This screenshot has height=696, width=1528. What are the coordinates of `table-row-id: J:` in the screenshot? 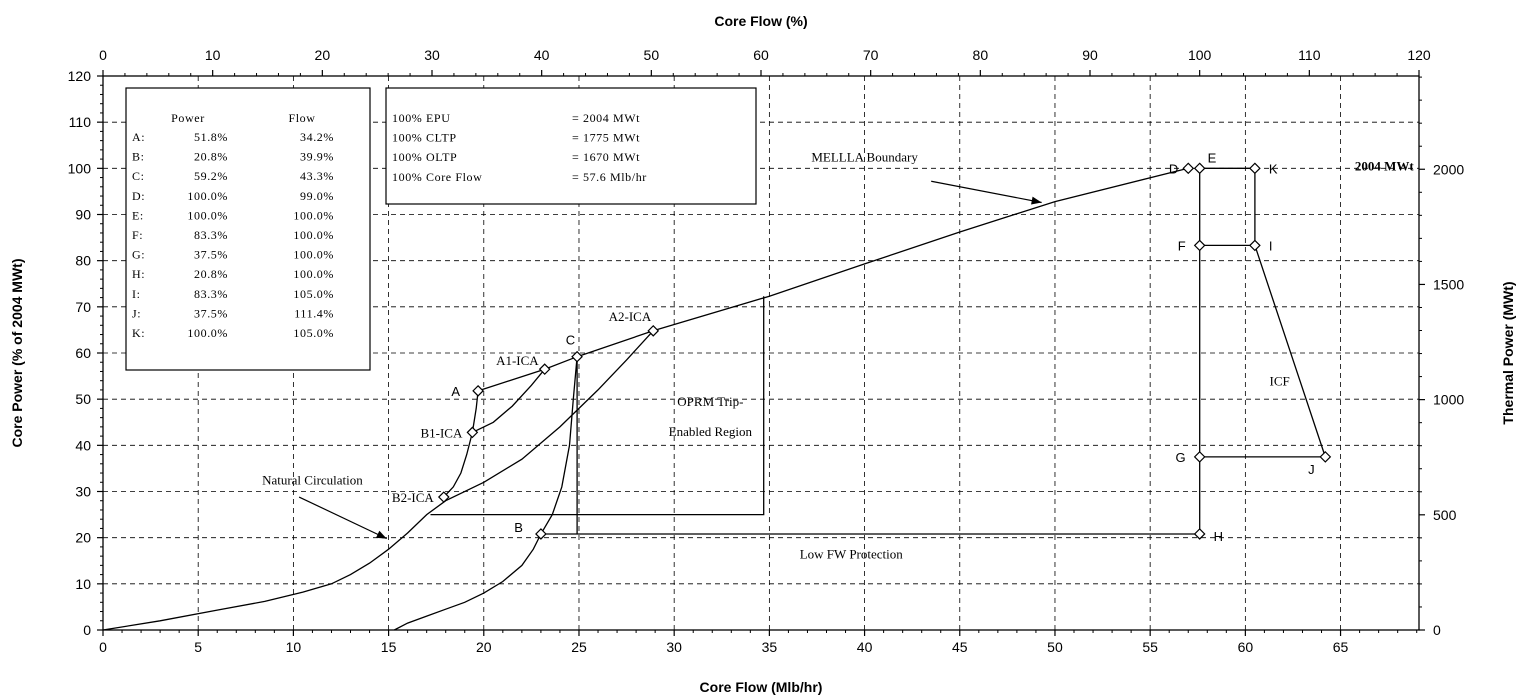 It's located at (136, 313).